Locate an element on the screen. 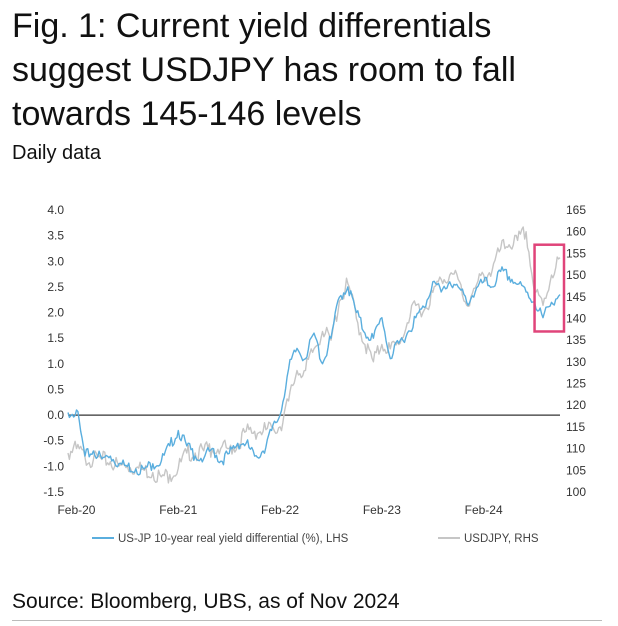 This screenshot has width=618, height=626. x-tick-label: Feb-23 is located at coordinates (382, 510).